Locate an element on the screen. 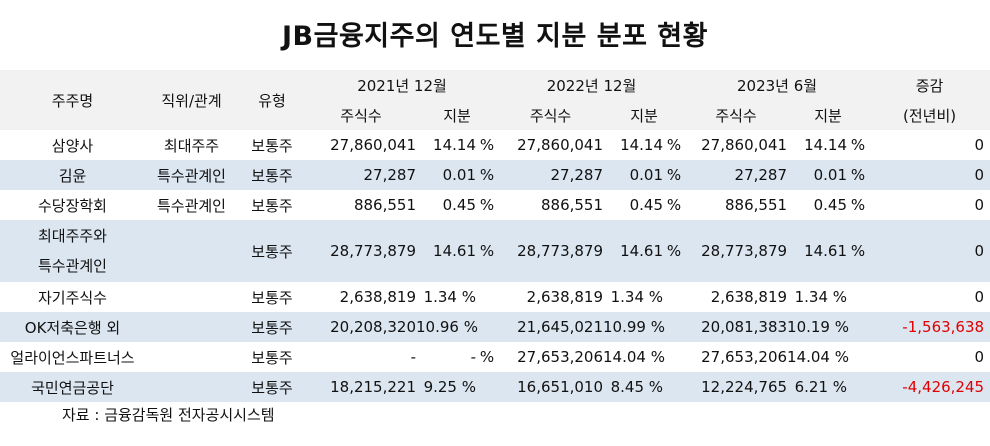  cell-unit-2023 is located at coordinates (858, 297).